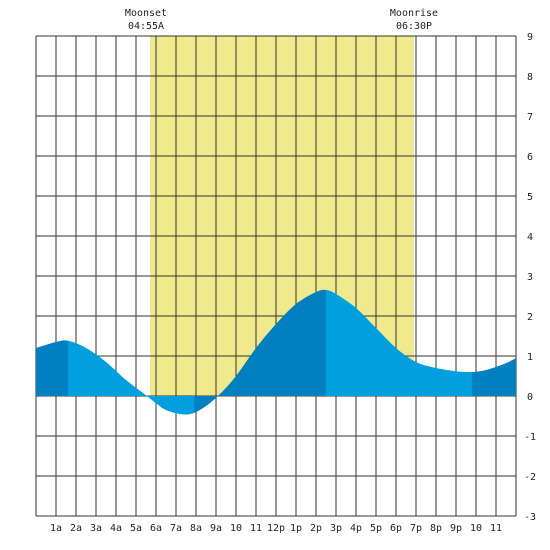 The width and height of the screenshot is (550, 550). I want to click on y-tick-label: 6, so click(530, 157).